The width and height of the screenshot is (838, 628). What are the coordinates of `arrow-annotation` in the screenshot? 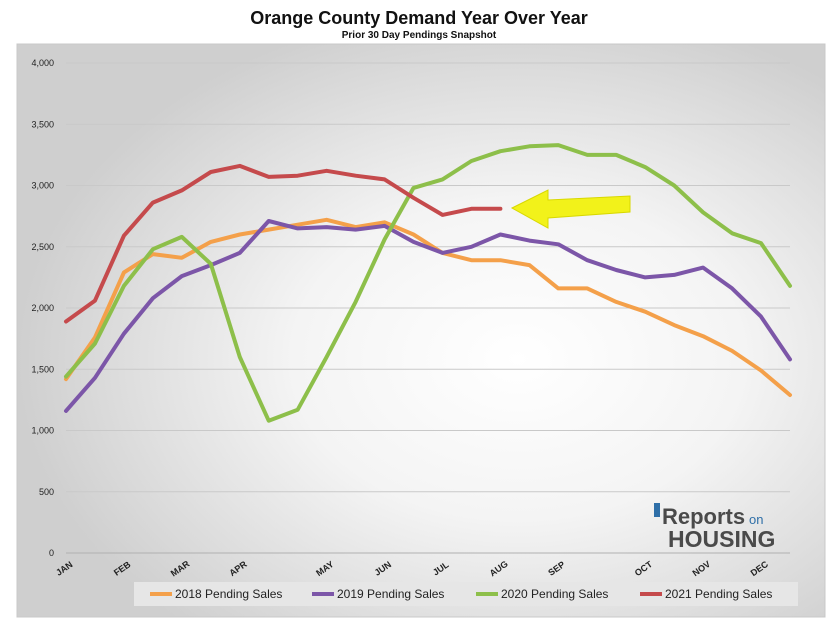 It's located at (570, 209).